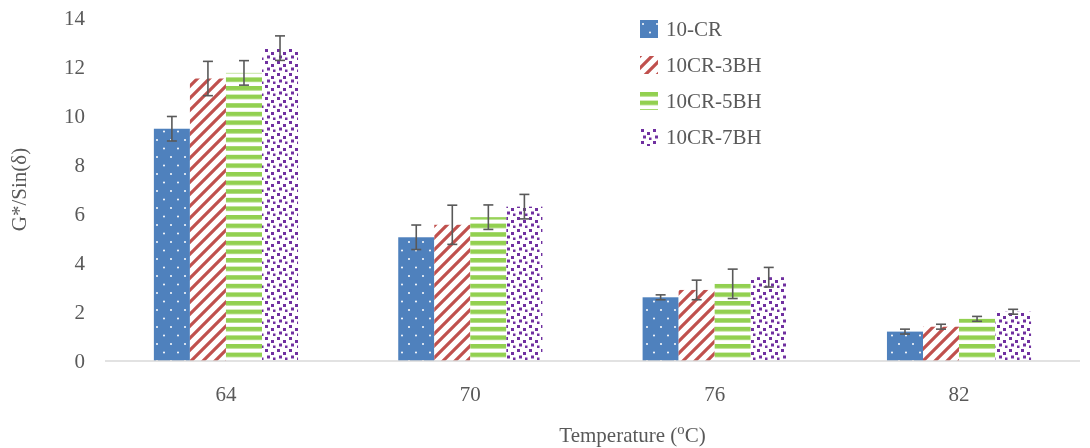 The image size is (1090, 448). What do you see at coordinates (959, 394) in the screenshot?
I see `x-tick-label: 82` at bounding box center [959, 394].